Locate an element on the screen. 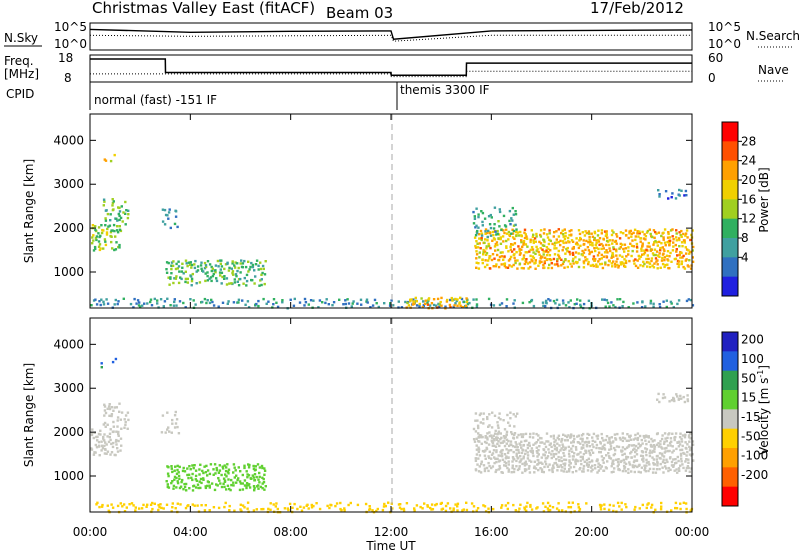 The image size is (800, 554). colorbar-tick-label: 8 is located at coordinates (745, 238).